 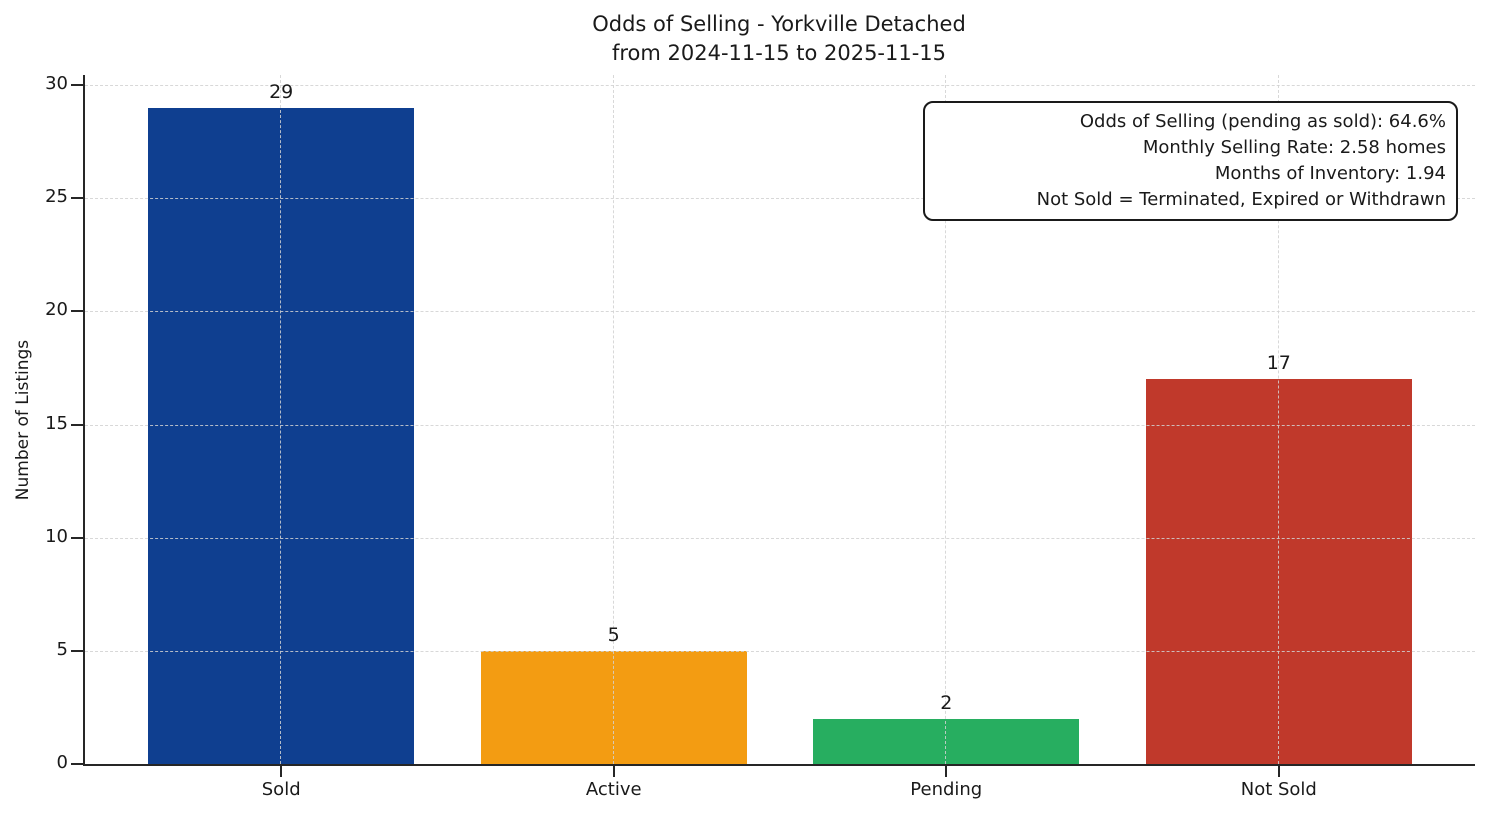 What do you see at coordinates (613, 634) in the screenshot?
I see `bar-value-label-active: 5` at bounding box center [613, 634].